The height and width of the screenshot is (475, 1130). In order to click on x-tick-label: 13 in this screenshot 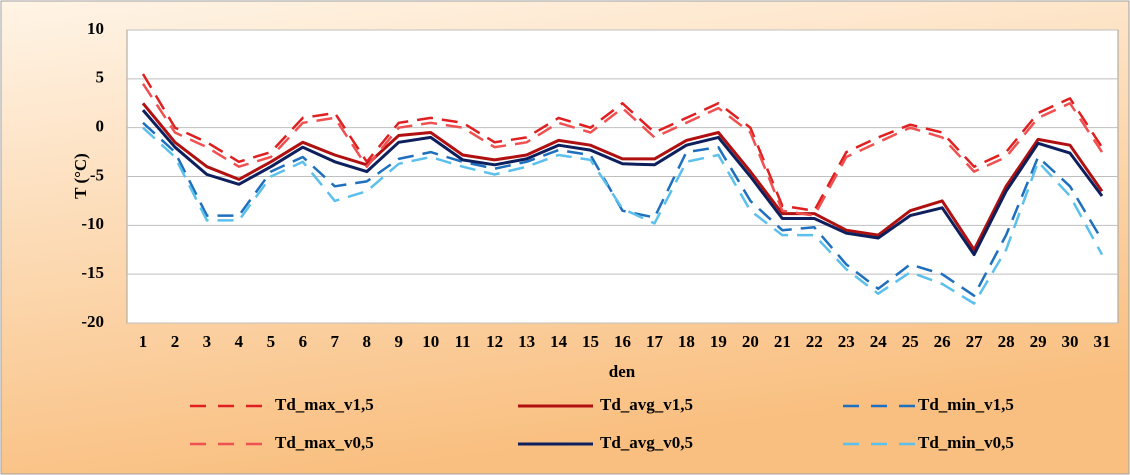, I will do `click(526, 341)`.